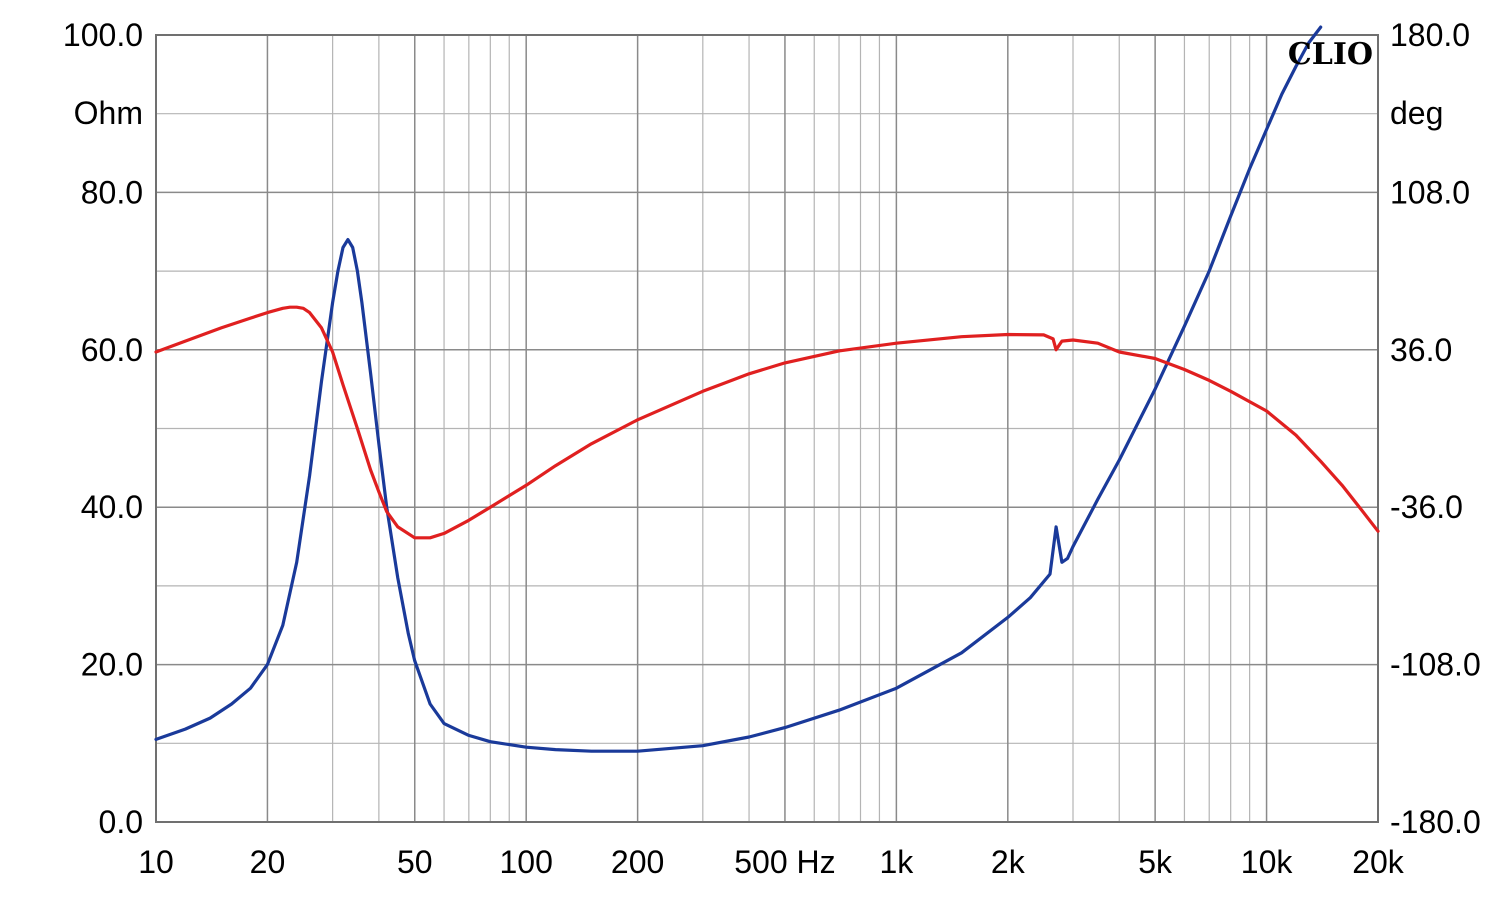 This screenshot has height=899, width=1500. Describe the element at coordinates (1430, 35) in the screenshot. I see `right-tick-label: 180.0` at that location.